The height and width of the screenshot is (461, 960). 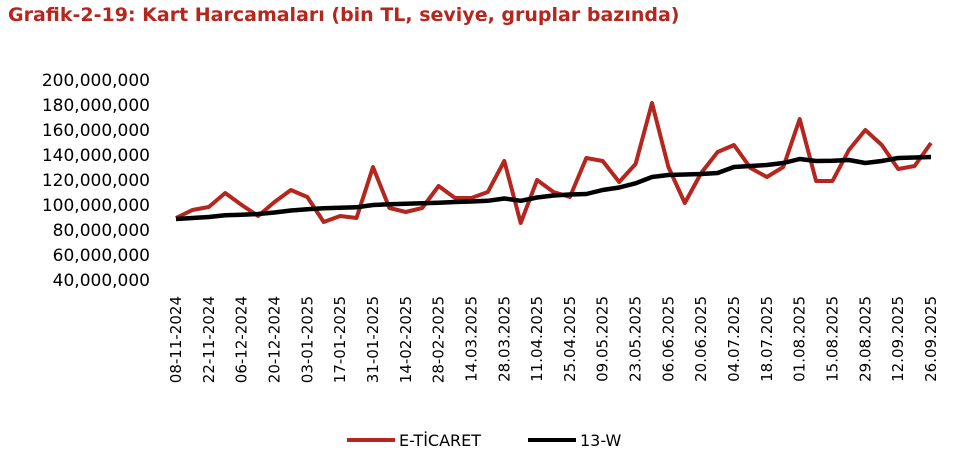 I want to click on x-tick-label: 03-01-2025, so click(x=307, y=339).